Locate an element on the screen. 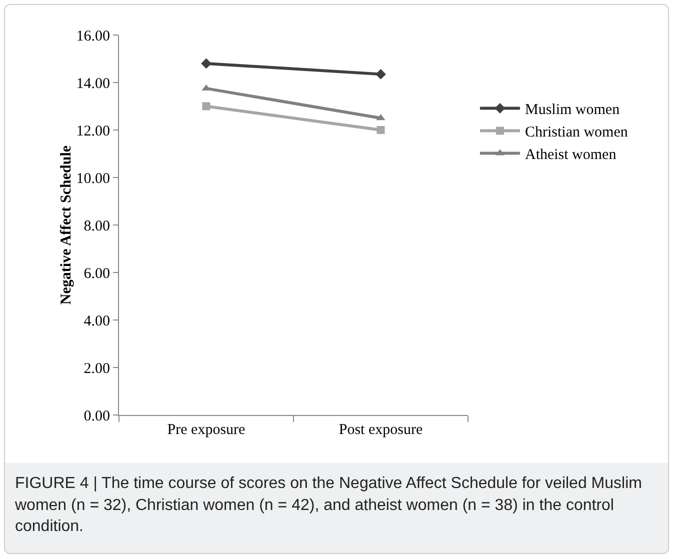 This screenshot has height=558, width=673. caption: FIGURE 4 | The time course of scores on the Negative Affect Schedule for veiled Muslim women (n = 32), Christian women (n = 42), and atheist women (n = 38) in the control condition. is located at coordinates (328, 506).